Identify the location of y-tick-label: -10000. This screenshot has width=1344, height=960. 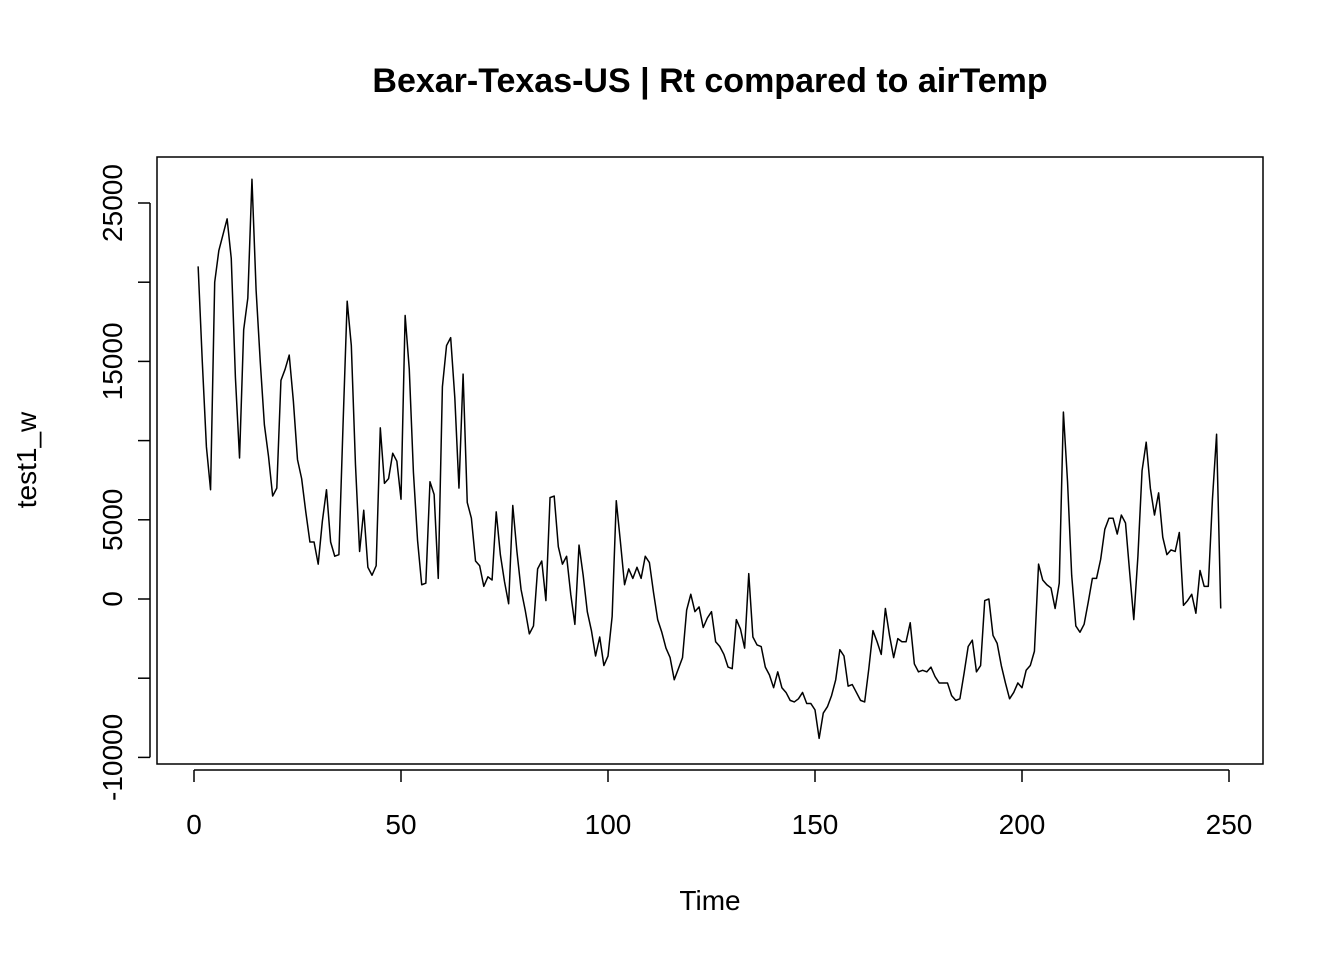
(112, 757).